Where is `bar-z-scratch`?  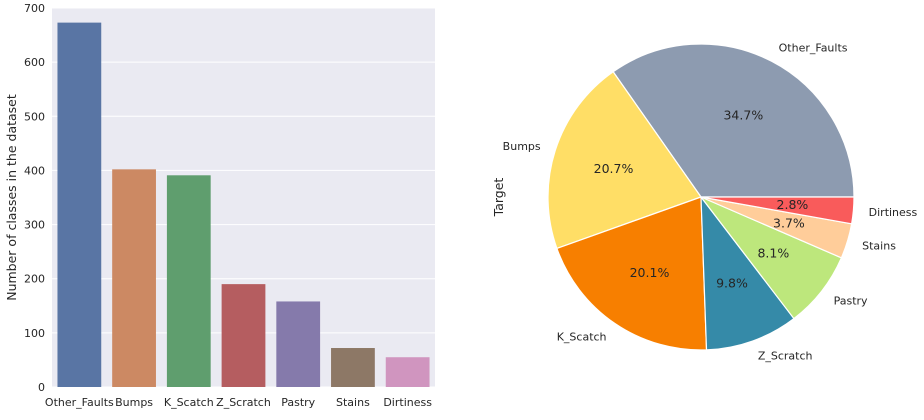
bar-z-scratch is located at coordinates (243, 335).